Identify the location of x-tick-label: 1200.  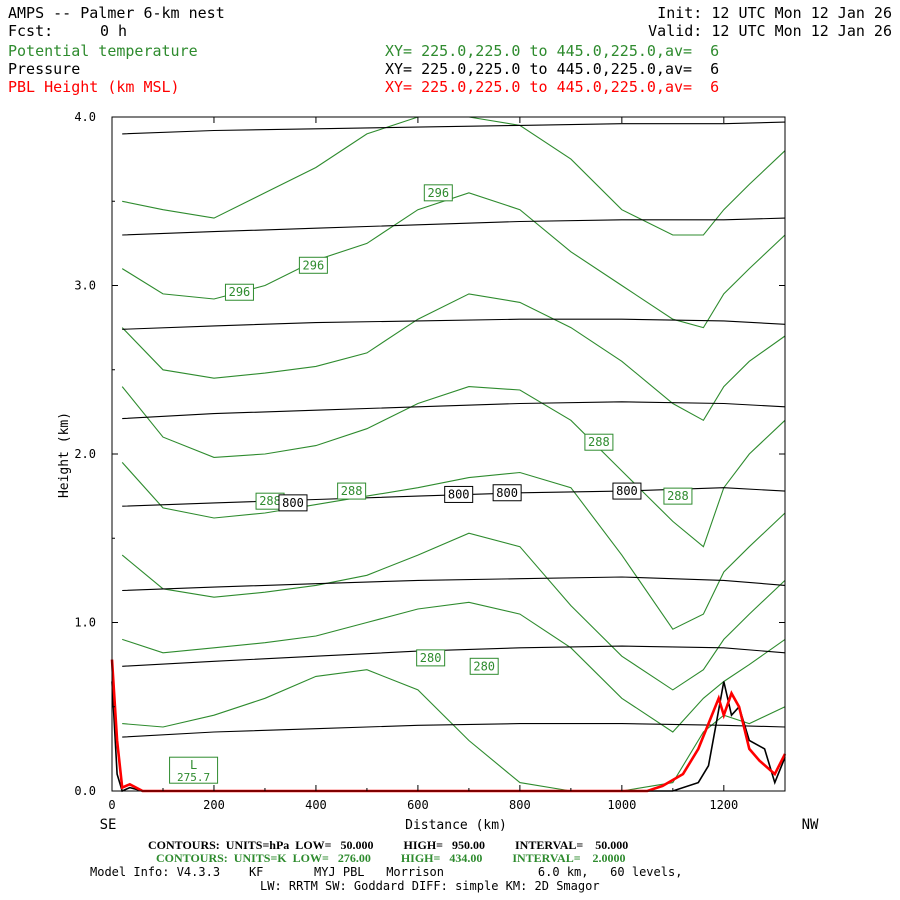
(723, 805).